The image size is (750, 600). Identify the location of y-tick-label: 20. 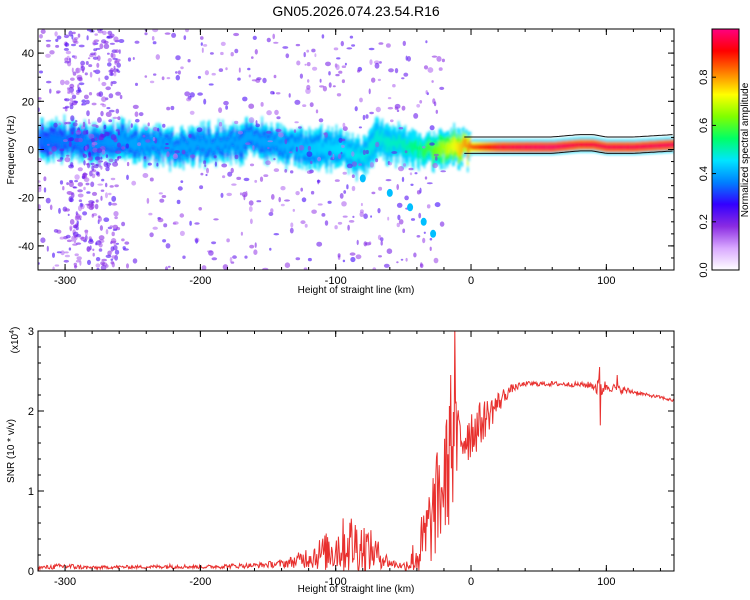
(28, 102).